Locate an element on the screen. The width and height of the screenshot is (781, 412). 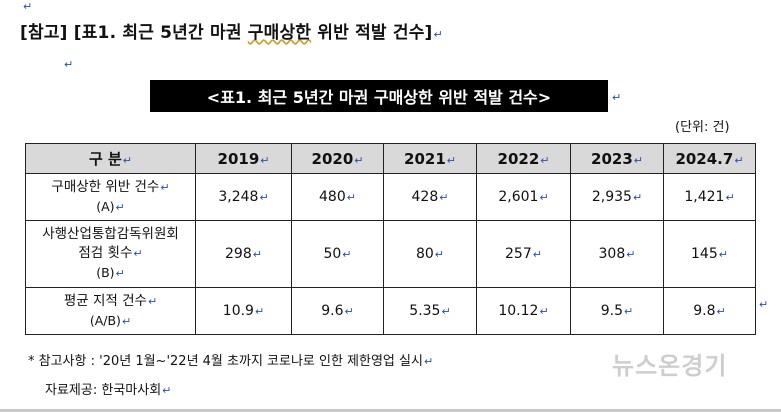
year-header: 2020↵ is located at coordinates (337, 158).